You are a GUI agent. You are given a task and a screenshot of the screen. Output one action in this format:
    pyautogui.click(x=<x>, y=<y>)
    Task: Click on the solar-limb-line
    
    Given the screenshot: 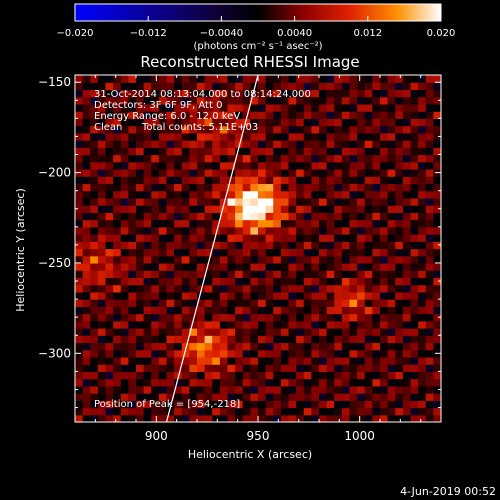 What is the action you would take?
    pyautogui.click(x=212, y=248)
    